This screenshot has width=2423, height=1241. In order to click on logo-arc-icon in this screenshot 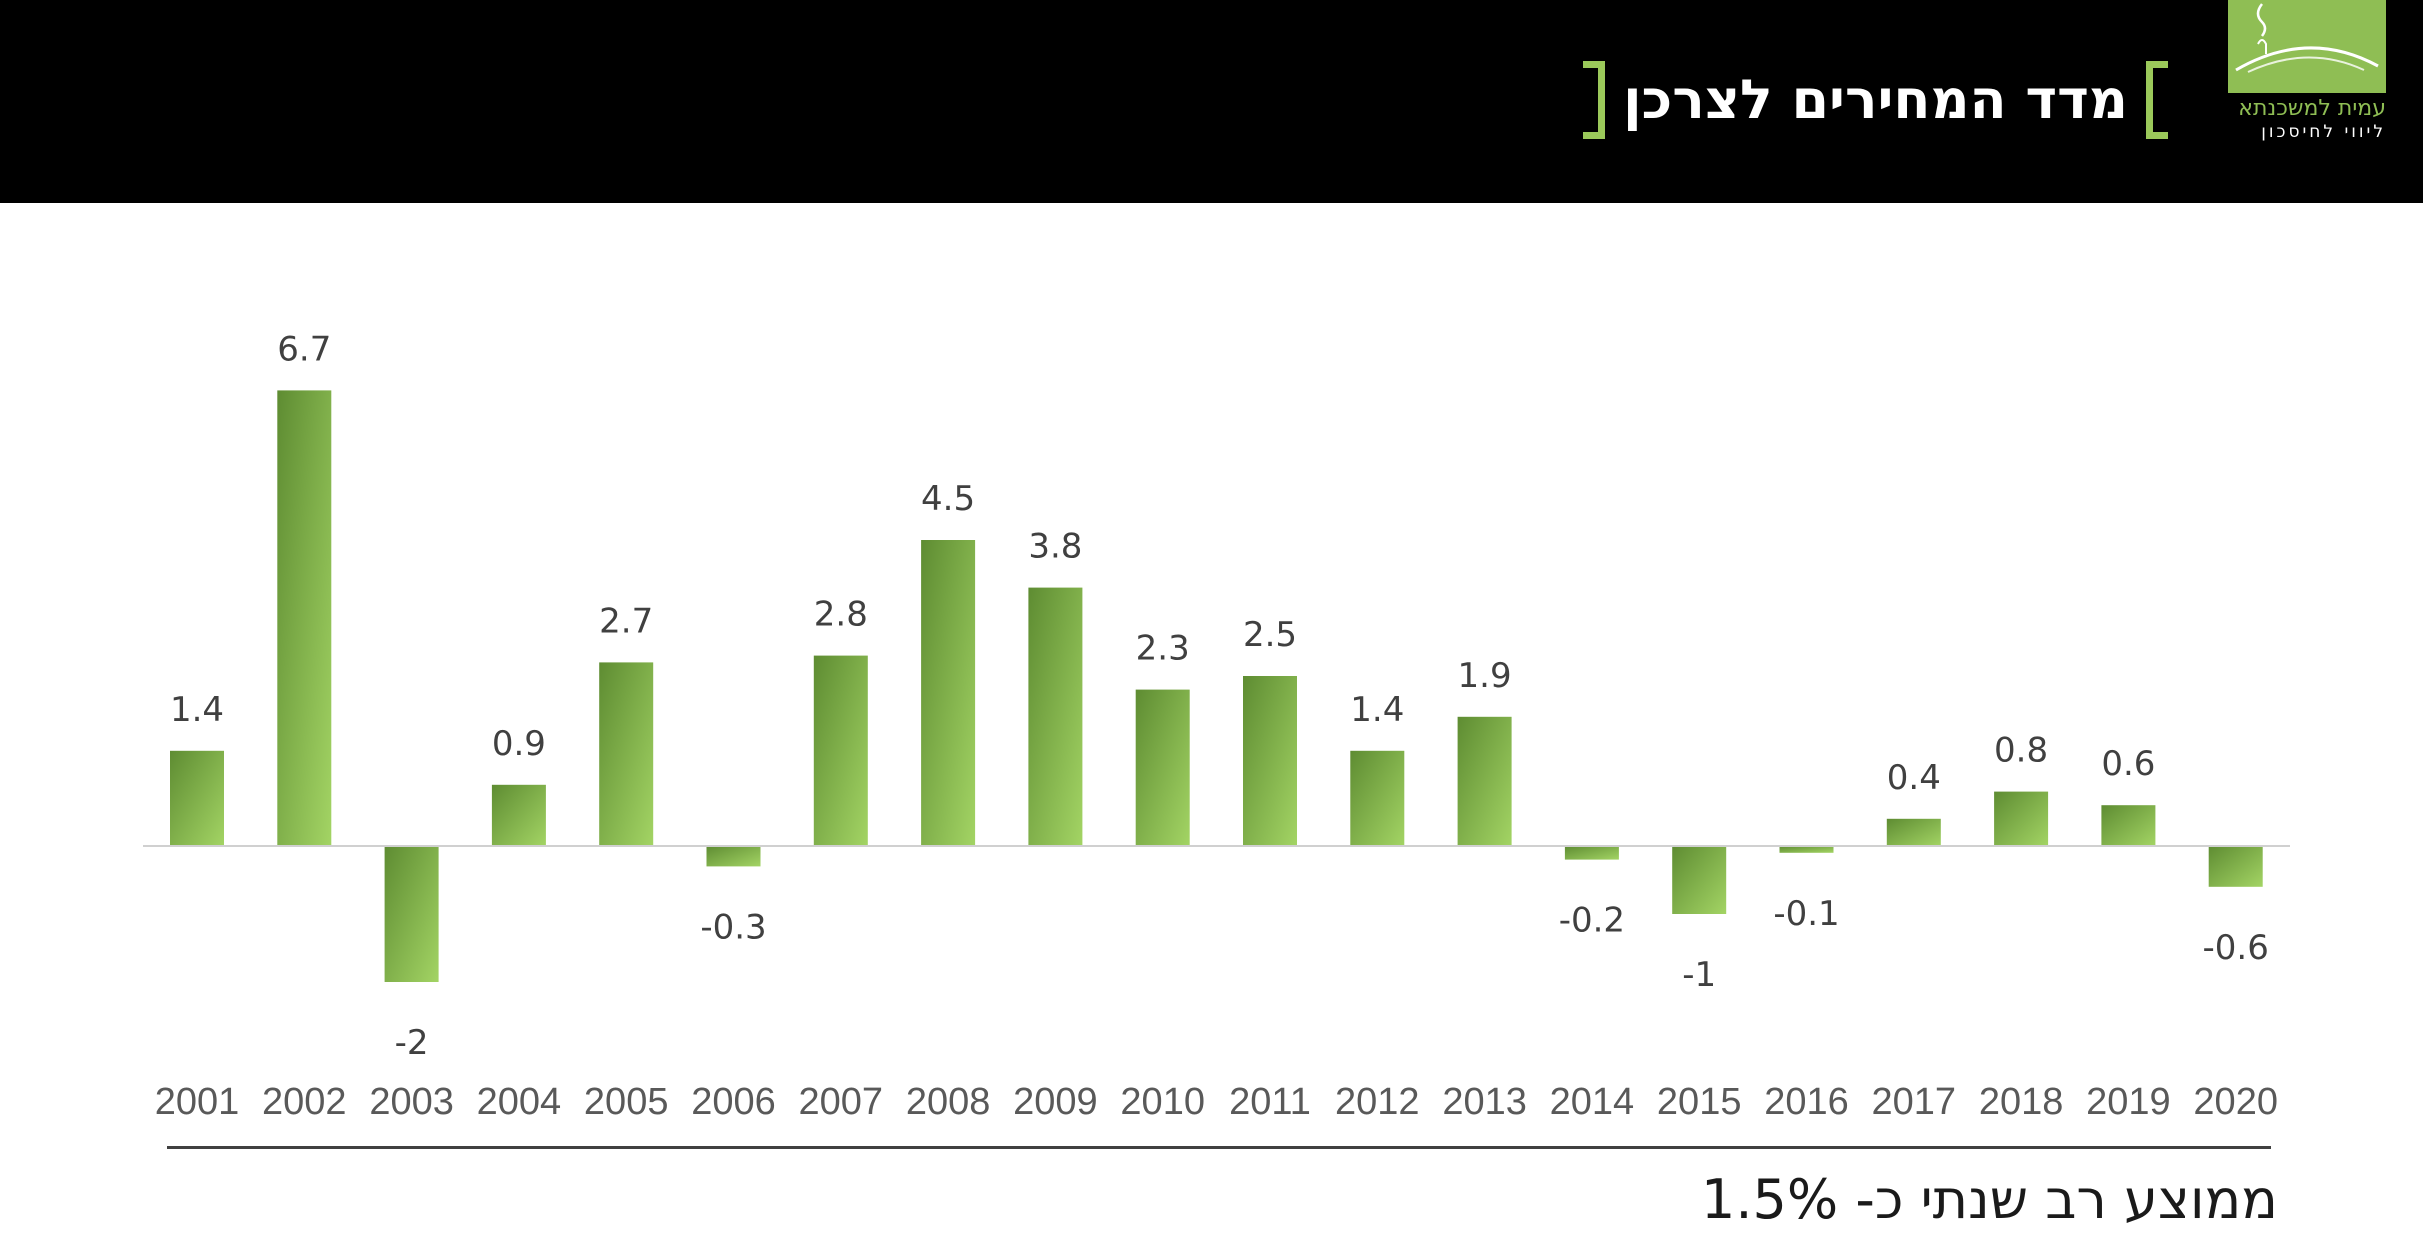, I will do `click(2307, 38)`.